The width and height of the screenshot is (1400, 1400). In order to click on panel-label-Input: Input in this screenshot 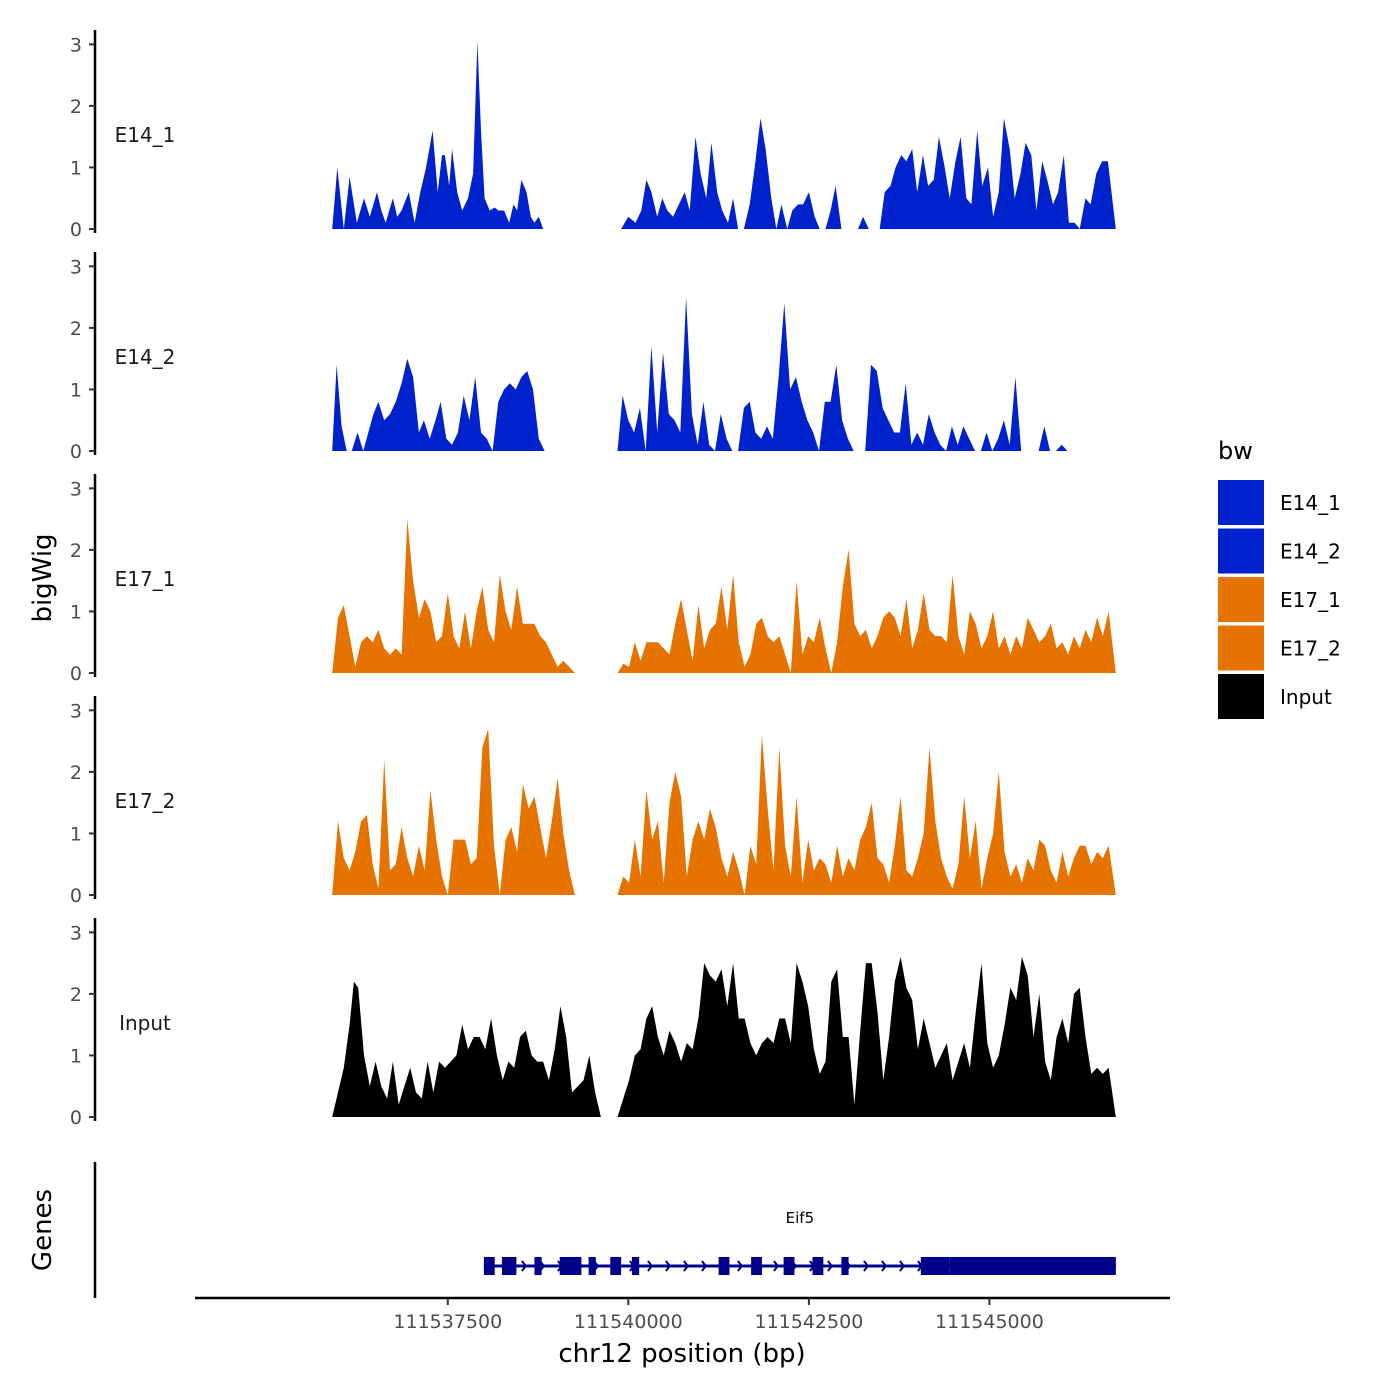, I will do `click(145, 1023)`.